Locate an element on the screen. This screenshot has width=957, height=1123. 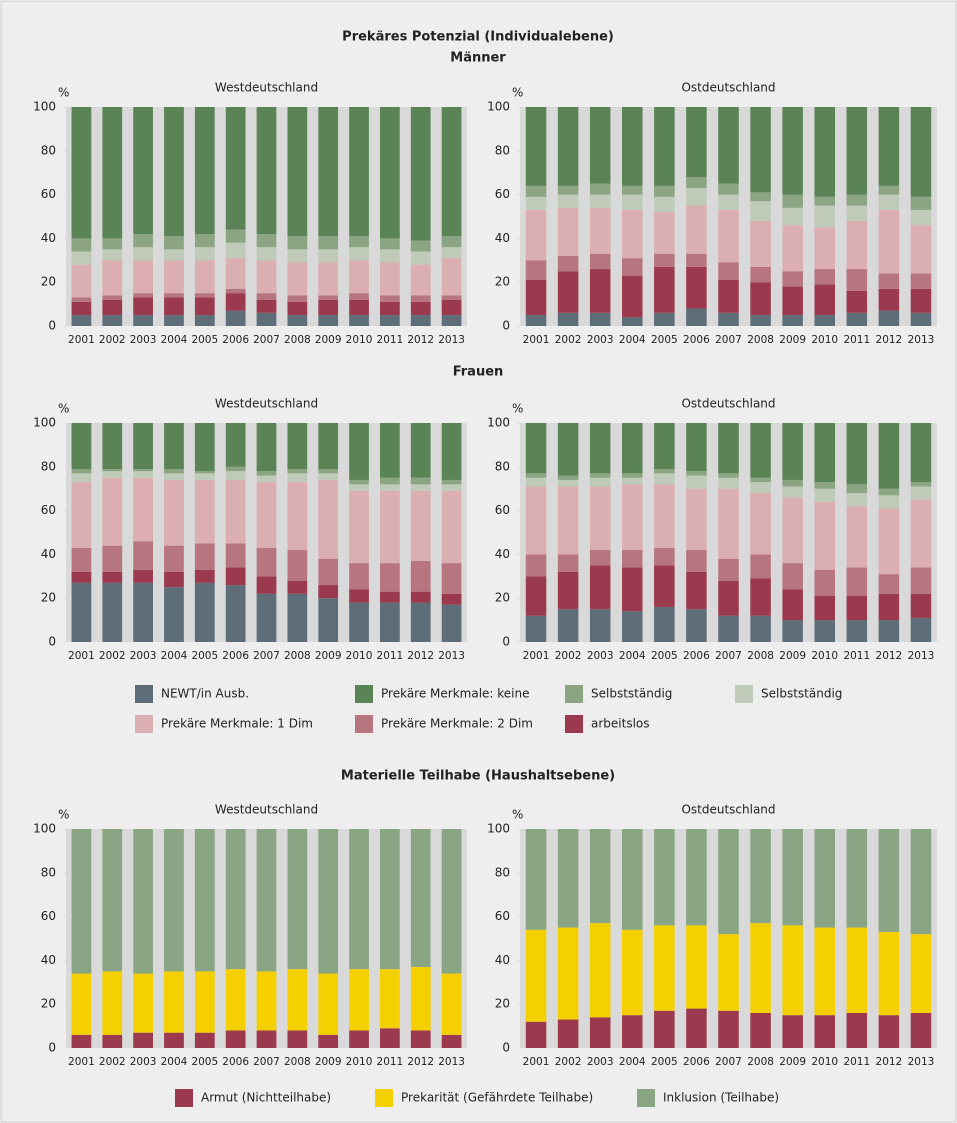
x-tick-label: 2007 is located at coordinates (728, 1062).